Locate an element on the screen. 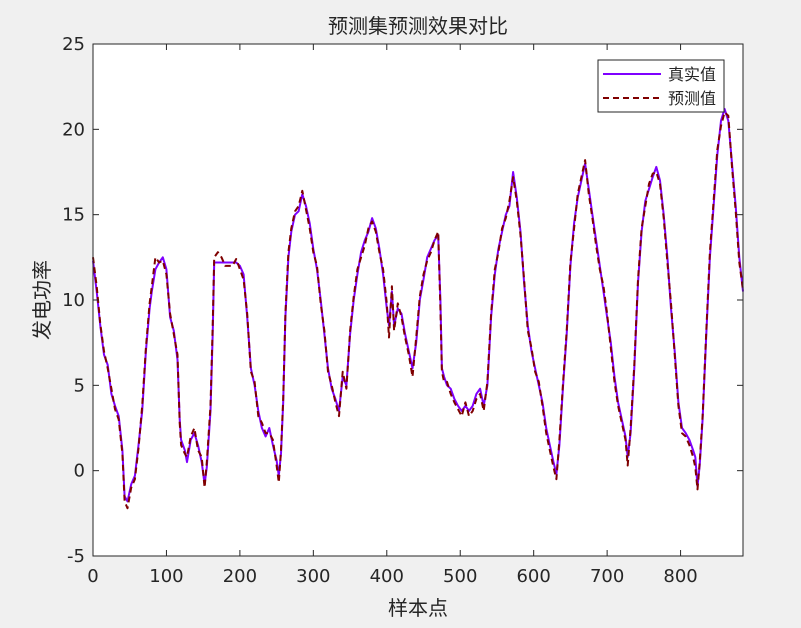  y-tick-label: 20 is located at coordinates (73, 129).